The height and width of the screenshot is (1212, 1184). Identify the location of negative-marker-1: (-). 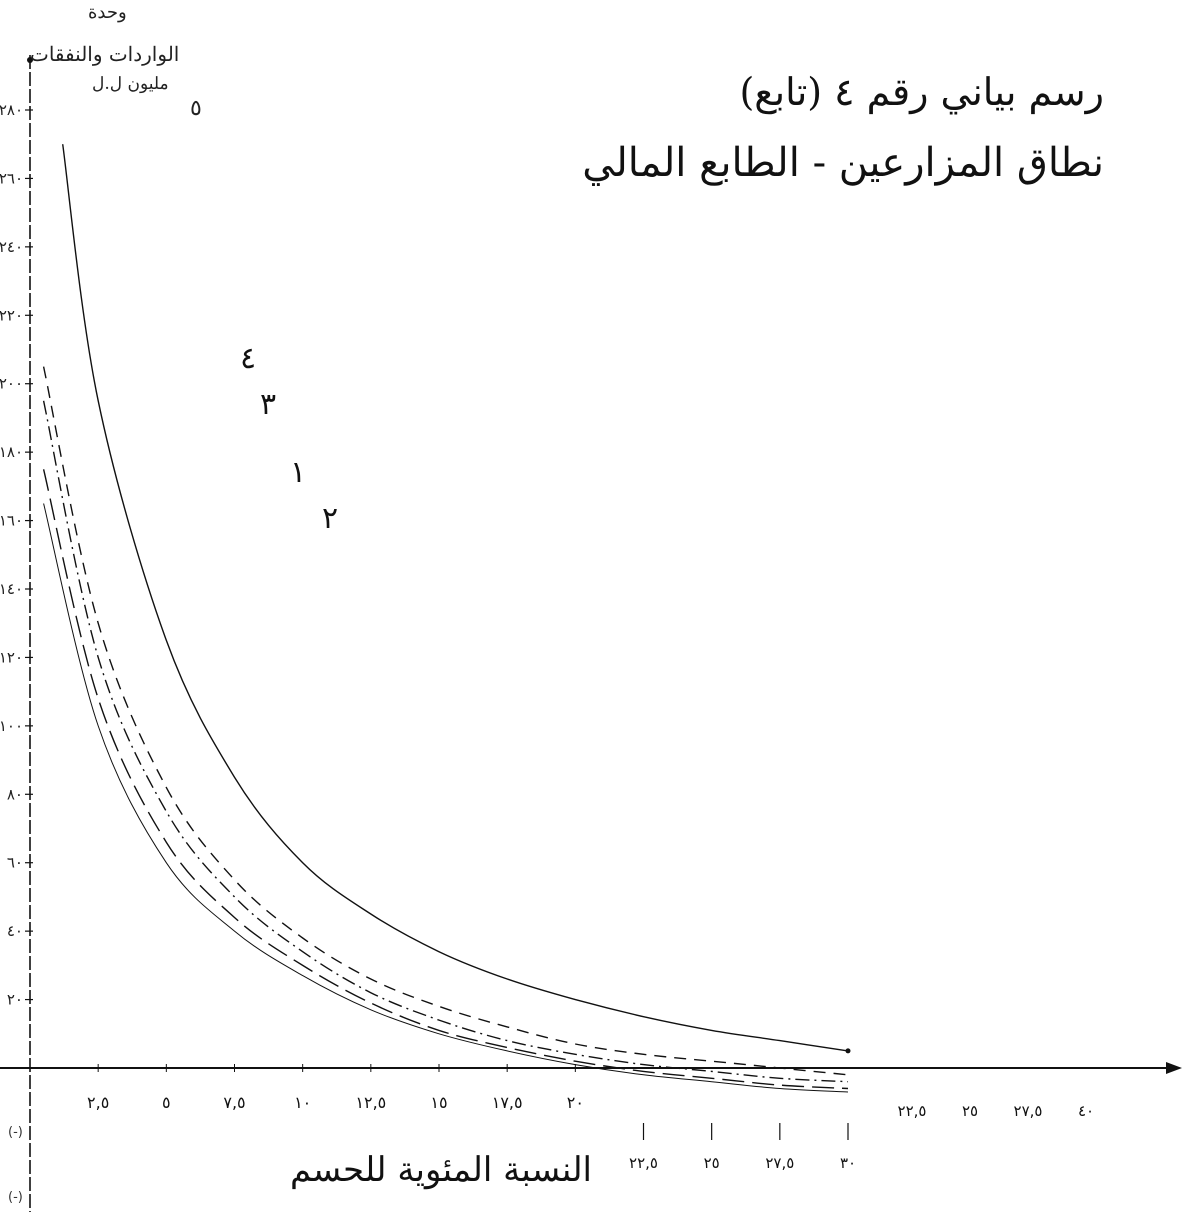
(15, 1132).